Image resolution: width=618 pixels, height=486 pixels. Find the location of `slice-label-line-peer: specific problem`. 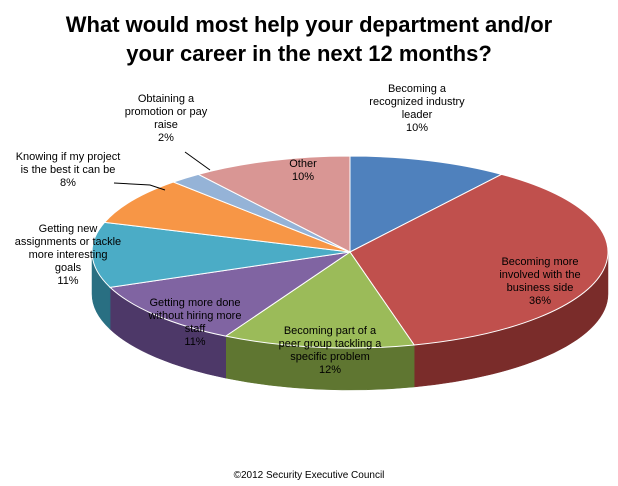

slice-label-line-peer: specific problem is located at coordinates (329, 357).